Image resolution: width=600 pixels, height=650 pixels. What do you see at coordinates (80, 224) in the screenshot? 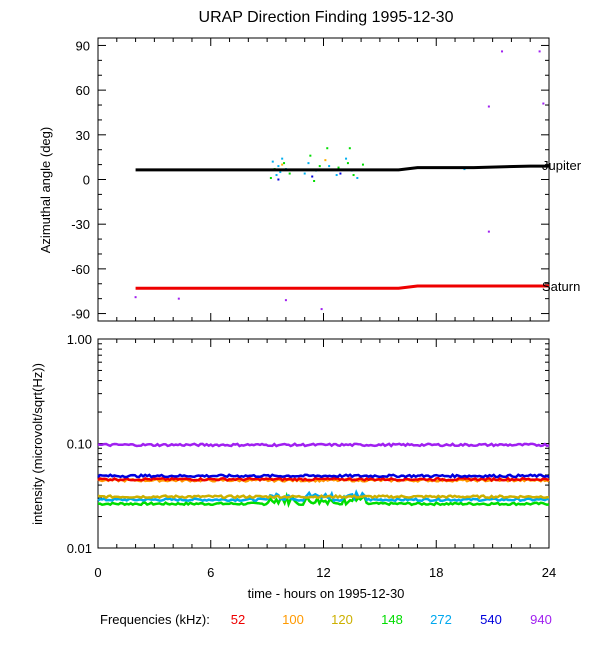
I see `direction-y-tick-label: -30` at bounding box center [80, 224].